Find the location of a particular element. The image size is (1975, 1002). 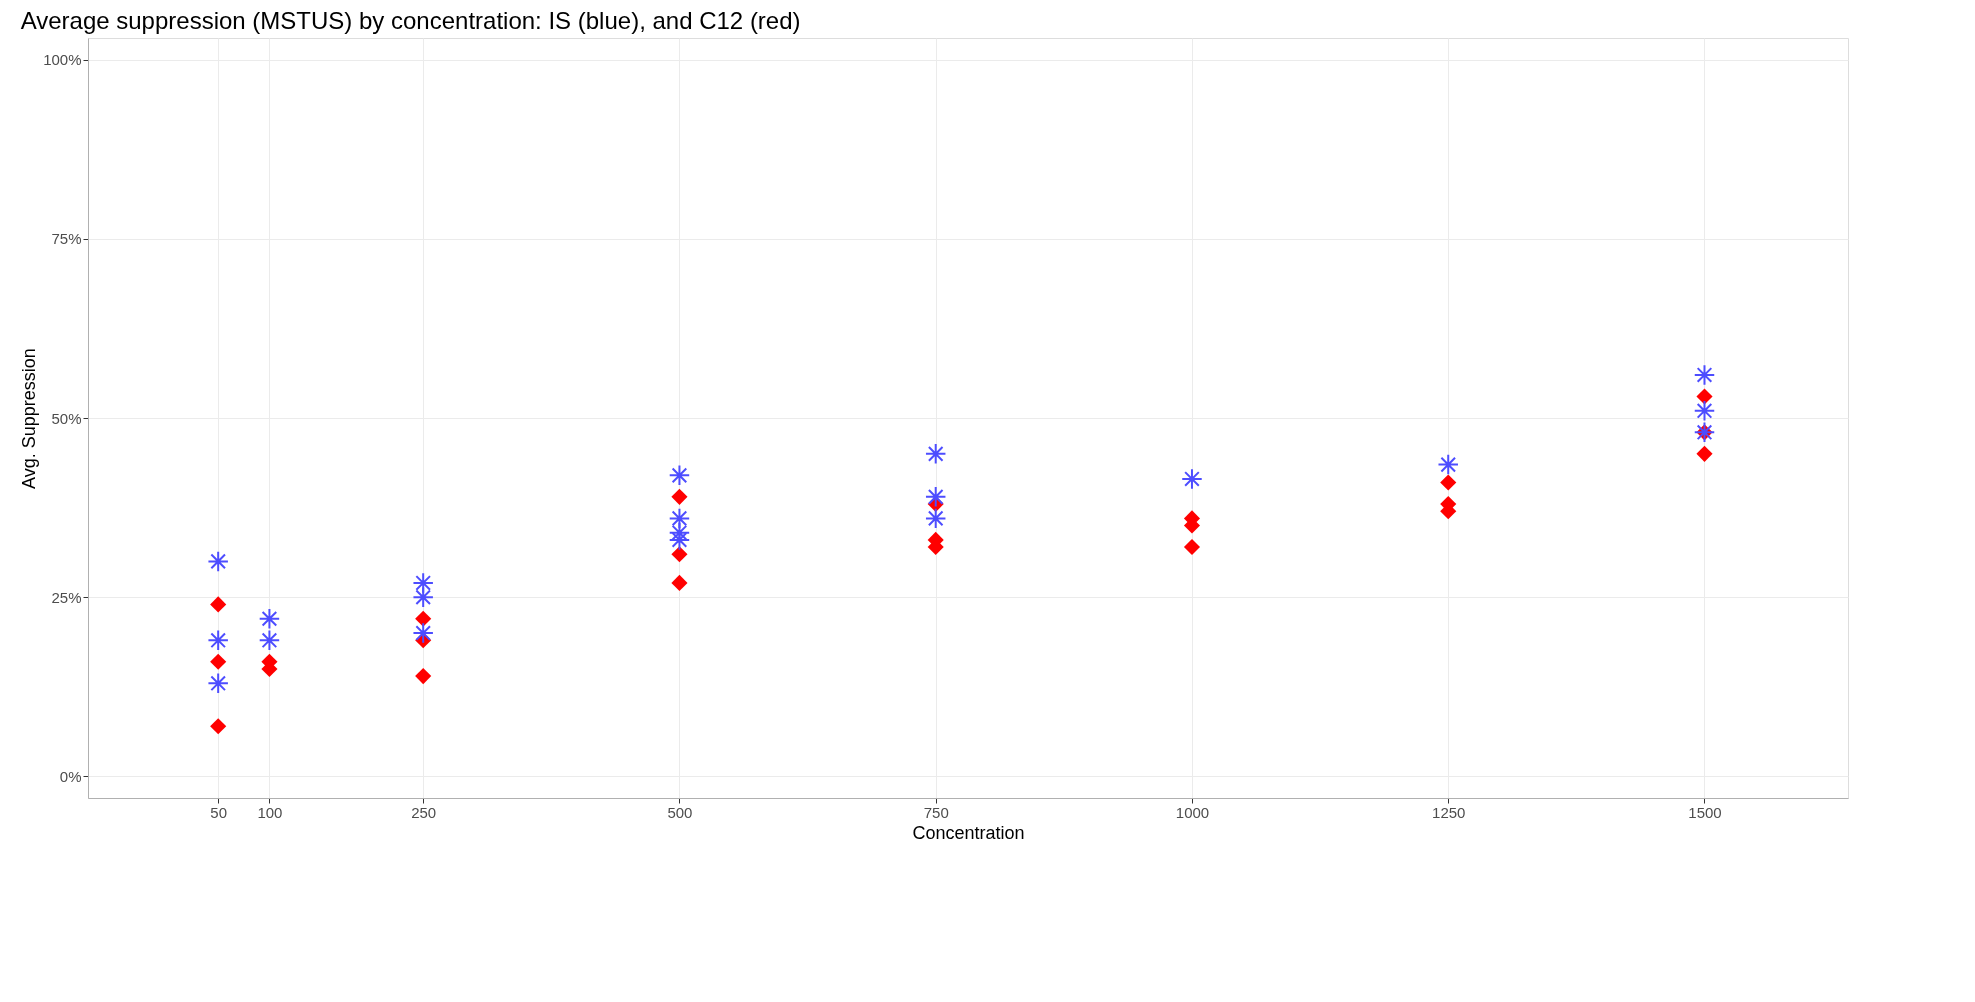

y-tick-label: 100% is located at coordinates (62, 60).